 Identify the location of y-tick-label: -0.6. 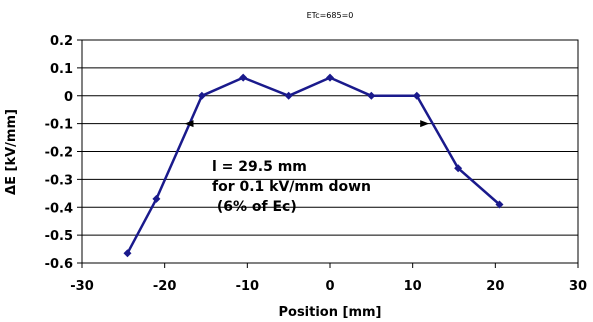
(59, 264).